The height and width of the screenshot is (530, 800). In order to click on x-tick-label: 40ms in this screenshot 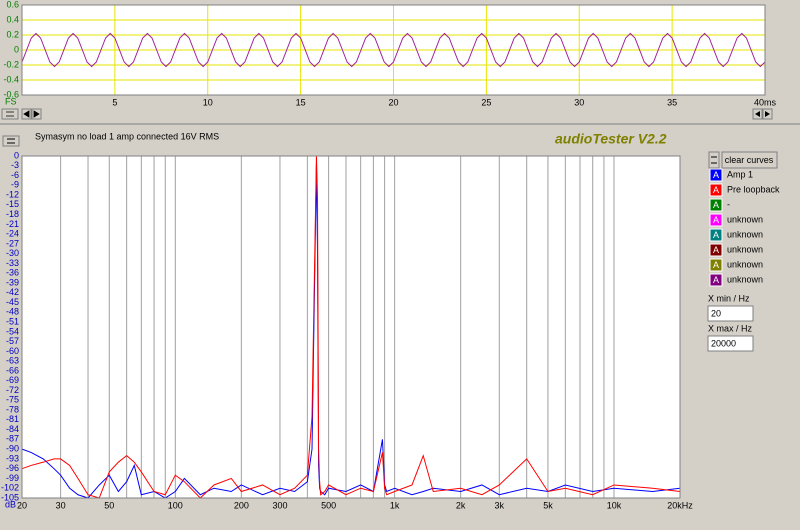, I will do `click(765, 102)`.